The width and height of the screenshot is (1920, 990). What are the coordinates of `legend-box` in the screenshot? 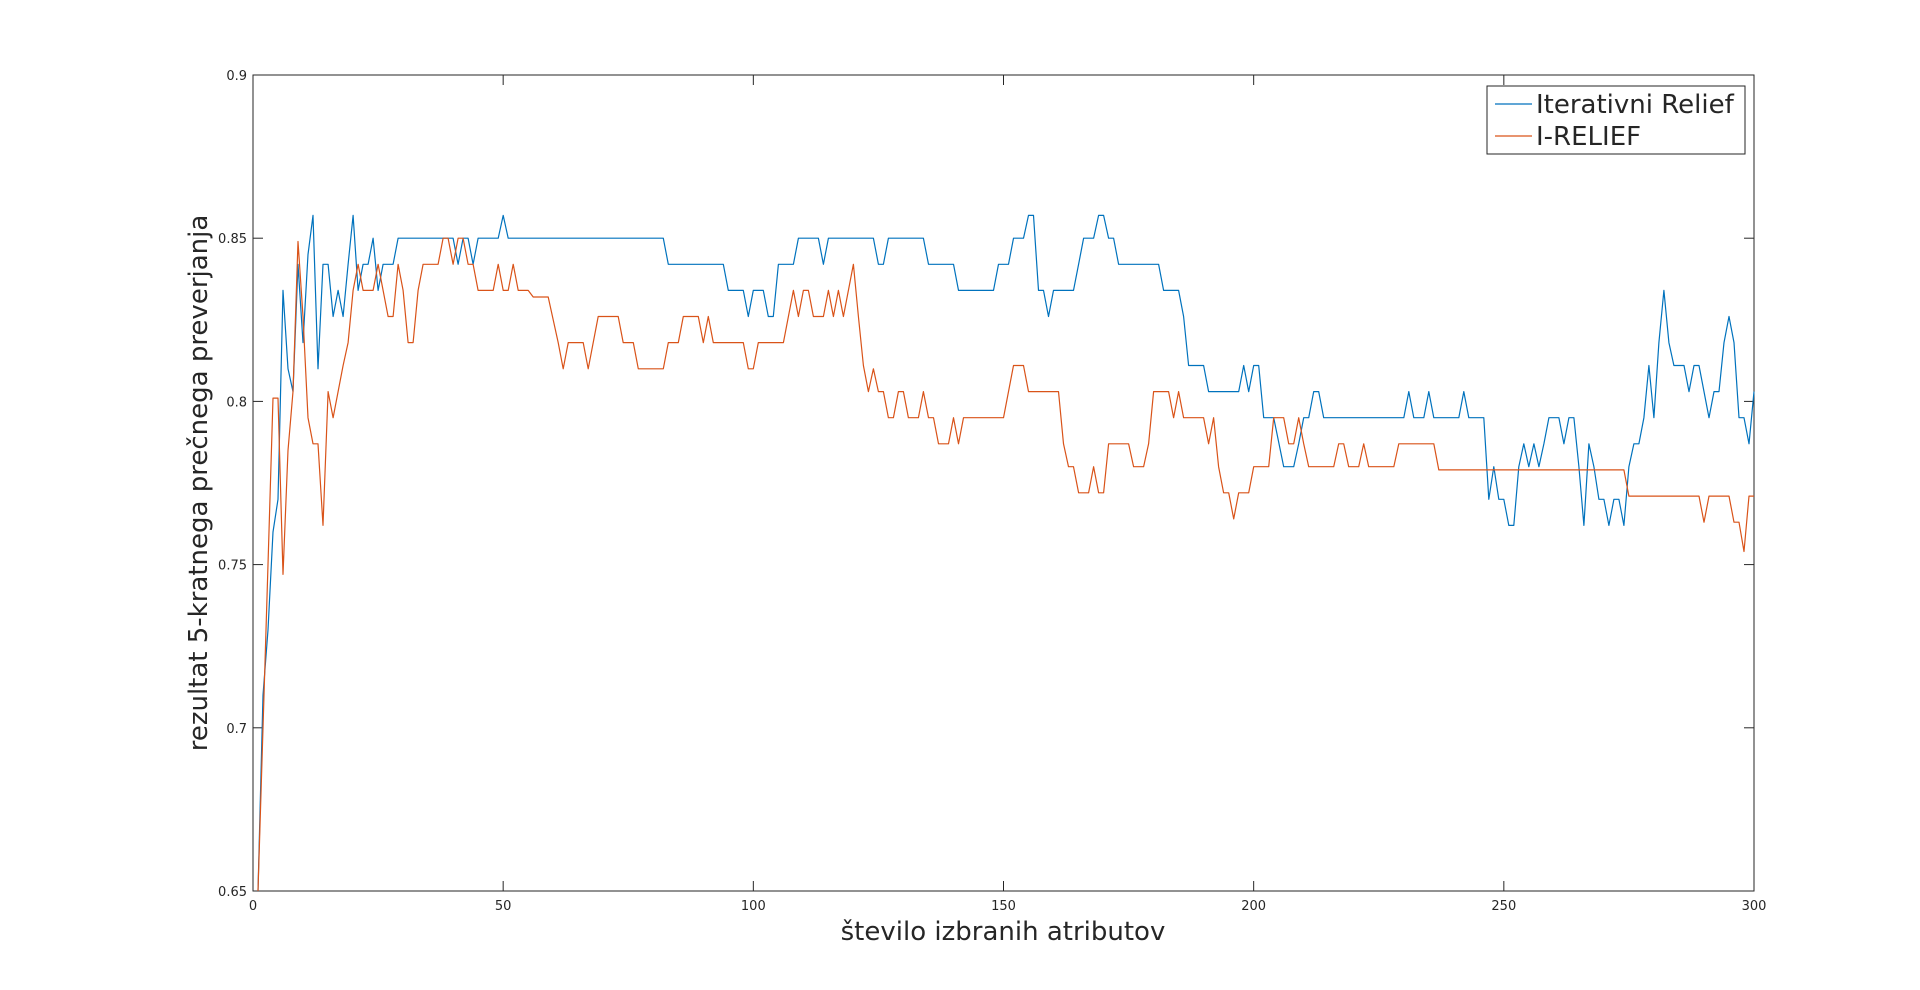 It's located at (1616, 120).